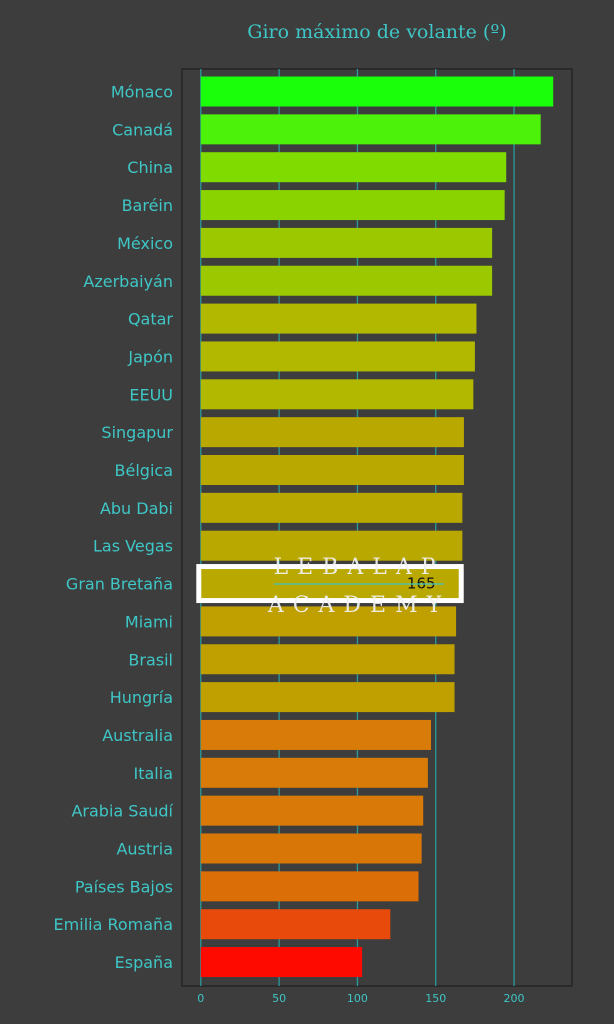 This screenshot has height=1024, width=614. Describe the element at coordinates (358, 567) in the screenshot. I see `watermark-line-1: LEBALAP` at that location.